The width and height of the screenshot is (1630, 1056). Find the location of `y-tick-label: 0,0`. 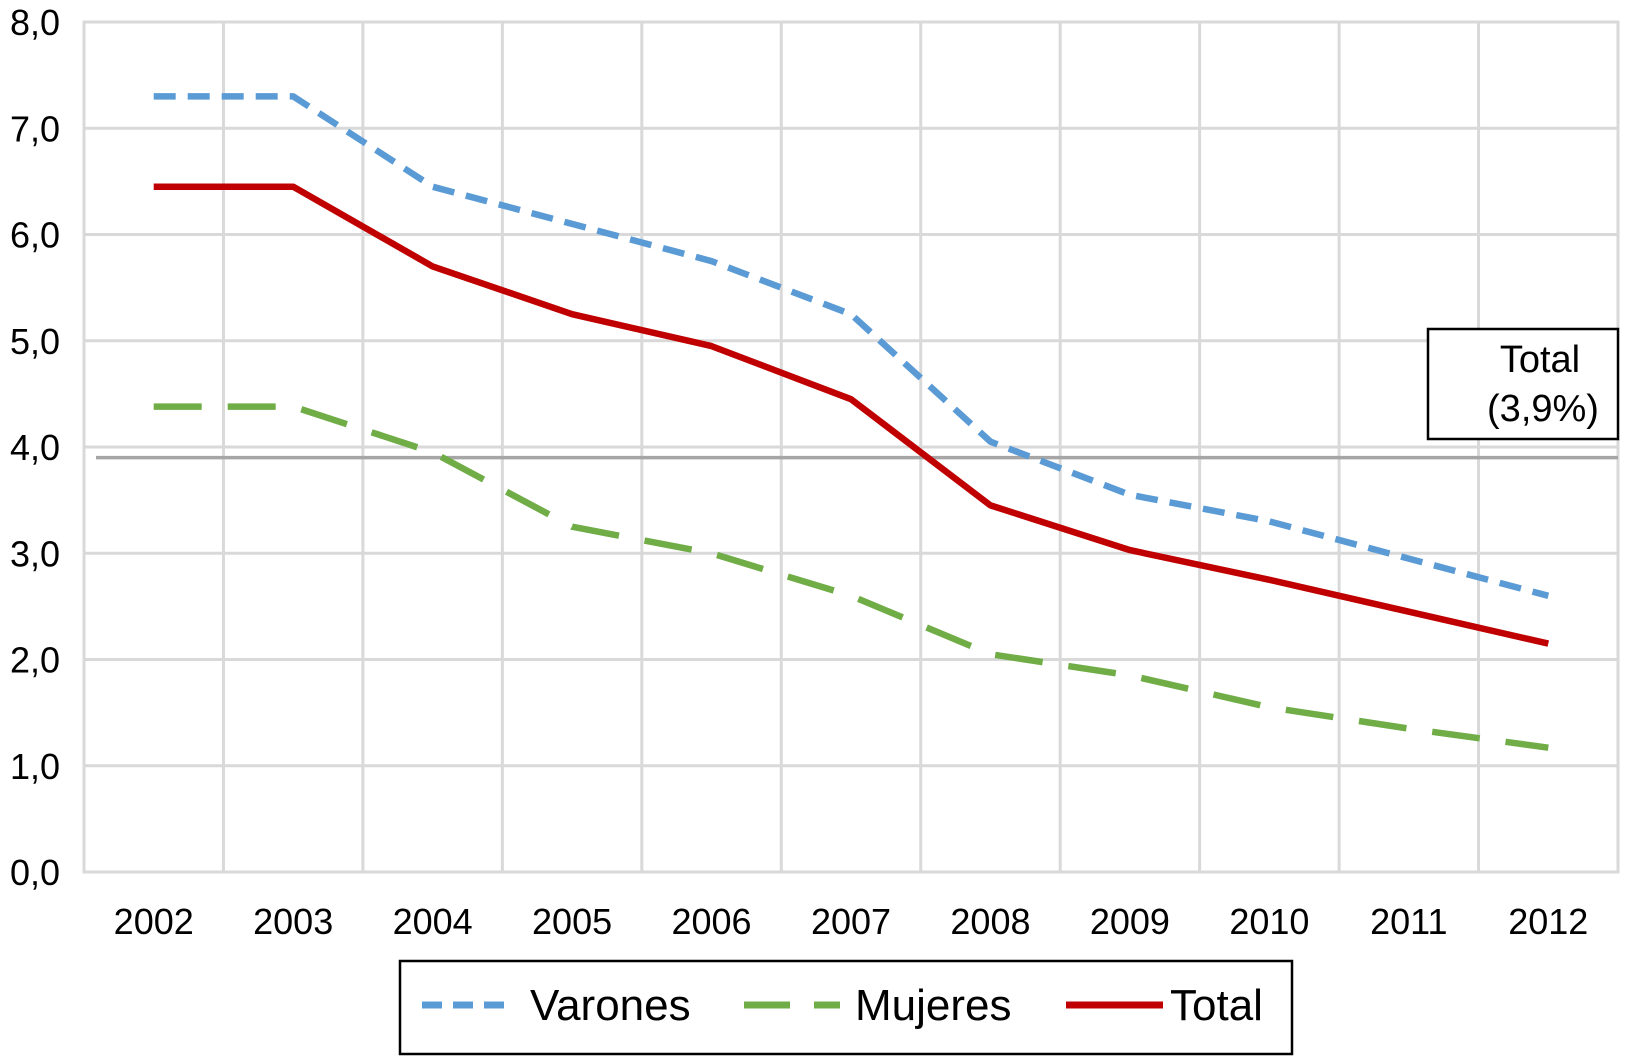

y-tick-label: 0,0 is located at coordinates (35, 872).